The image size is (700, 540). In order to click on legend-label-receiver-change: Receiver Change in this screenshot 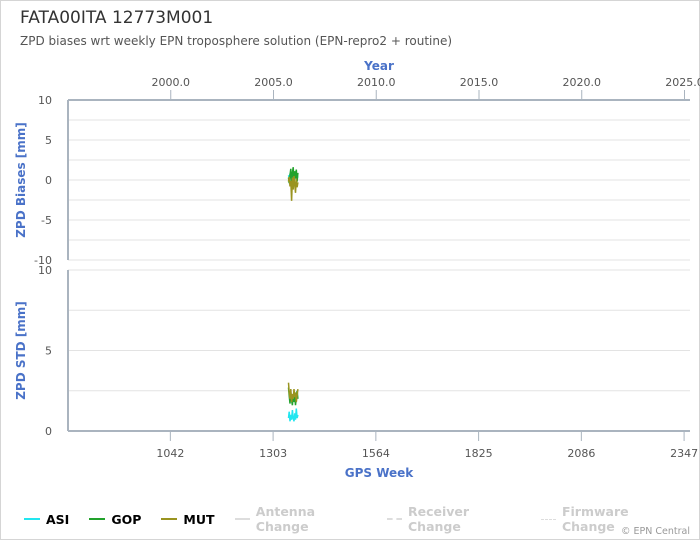, I will do `click(439, 519)`.